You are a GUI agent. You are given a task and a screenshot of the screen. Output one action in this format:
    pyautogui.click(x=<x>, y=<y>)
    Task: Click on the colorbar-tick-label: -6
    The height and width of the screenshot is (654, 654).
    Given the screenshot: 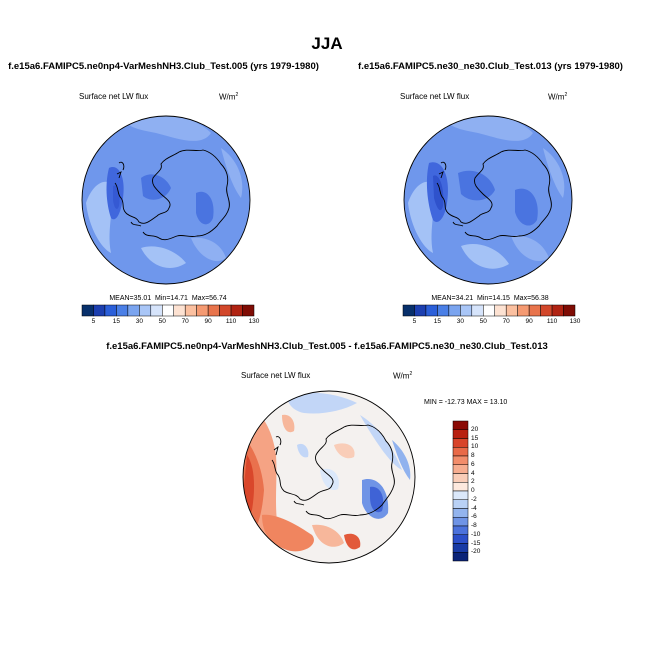 What is the action you would take?
    pyautogui.click(x=474, y=517)
    